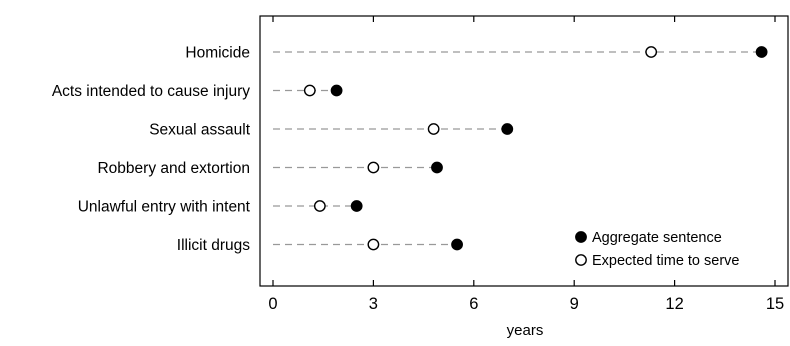 The image size is (790, 346). Describe the element at coordinates (775, 304) in the screenshot. I see `x-tick-label-15: 15` at that location.